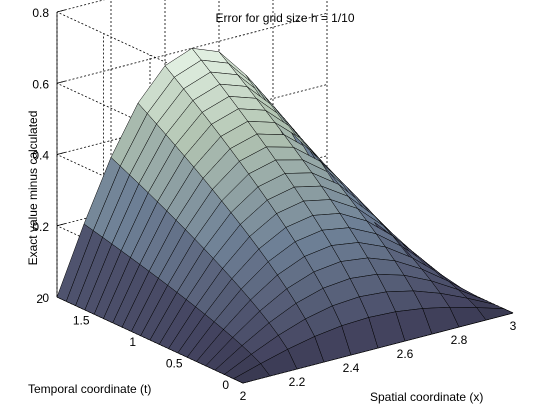 This screenshot has width=560, height=420. Describe the element at coordinates (459, 340) in the screenshot. I see `x-tick-label: 2.8` at that location.